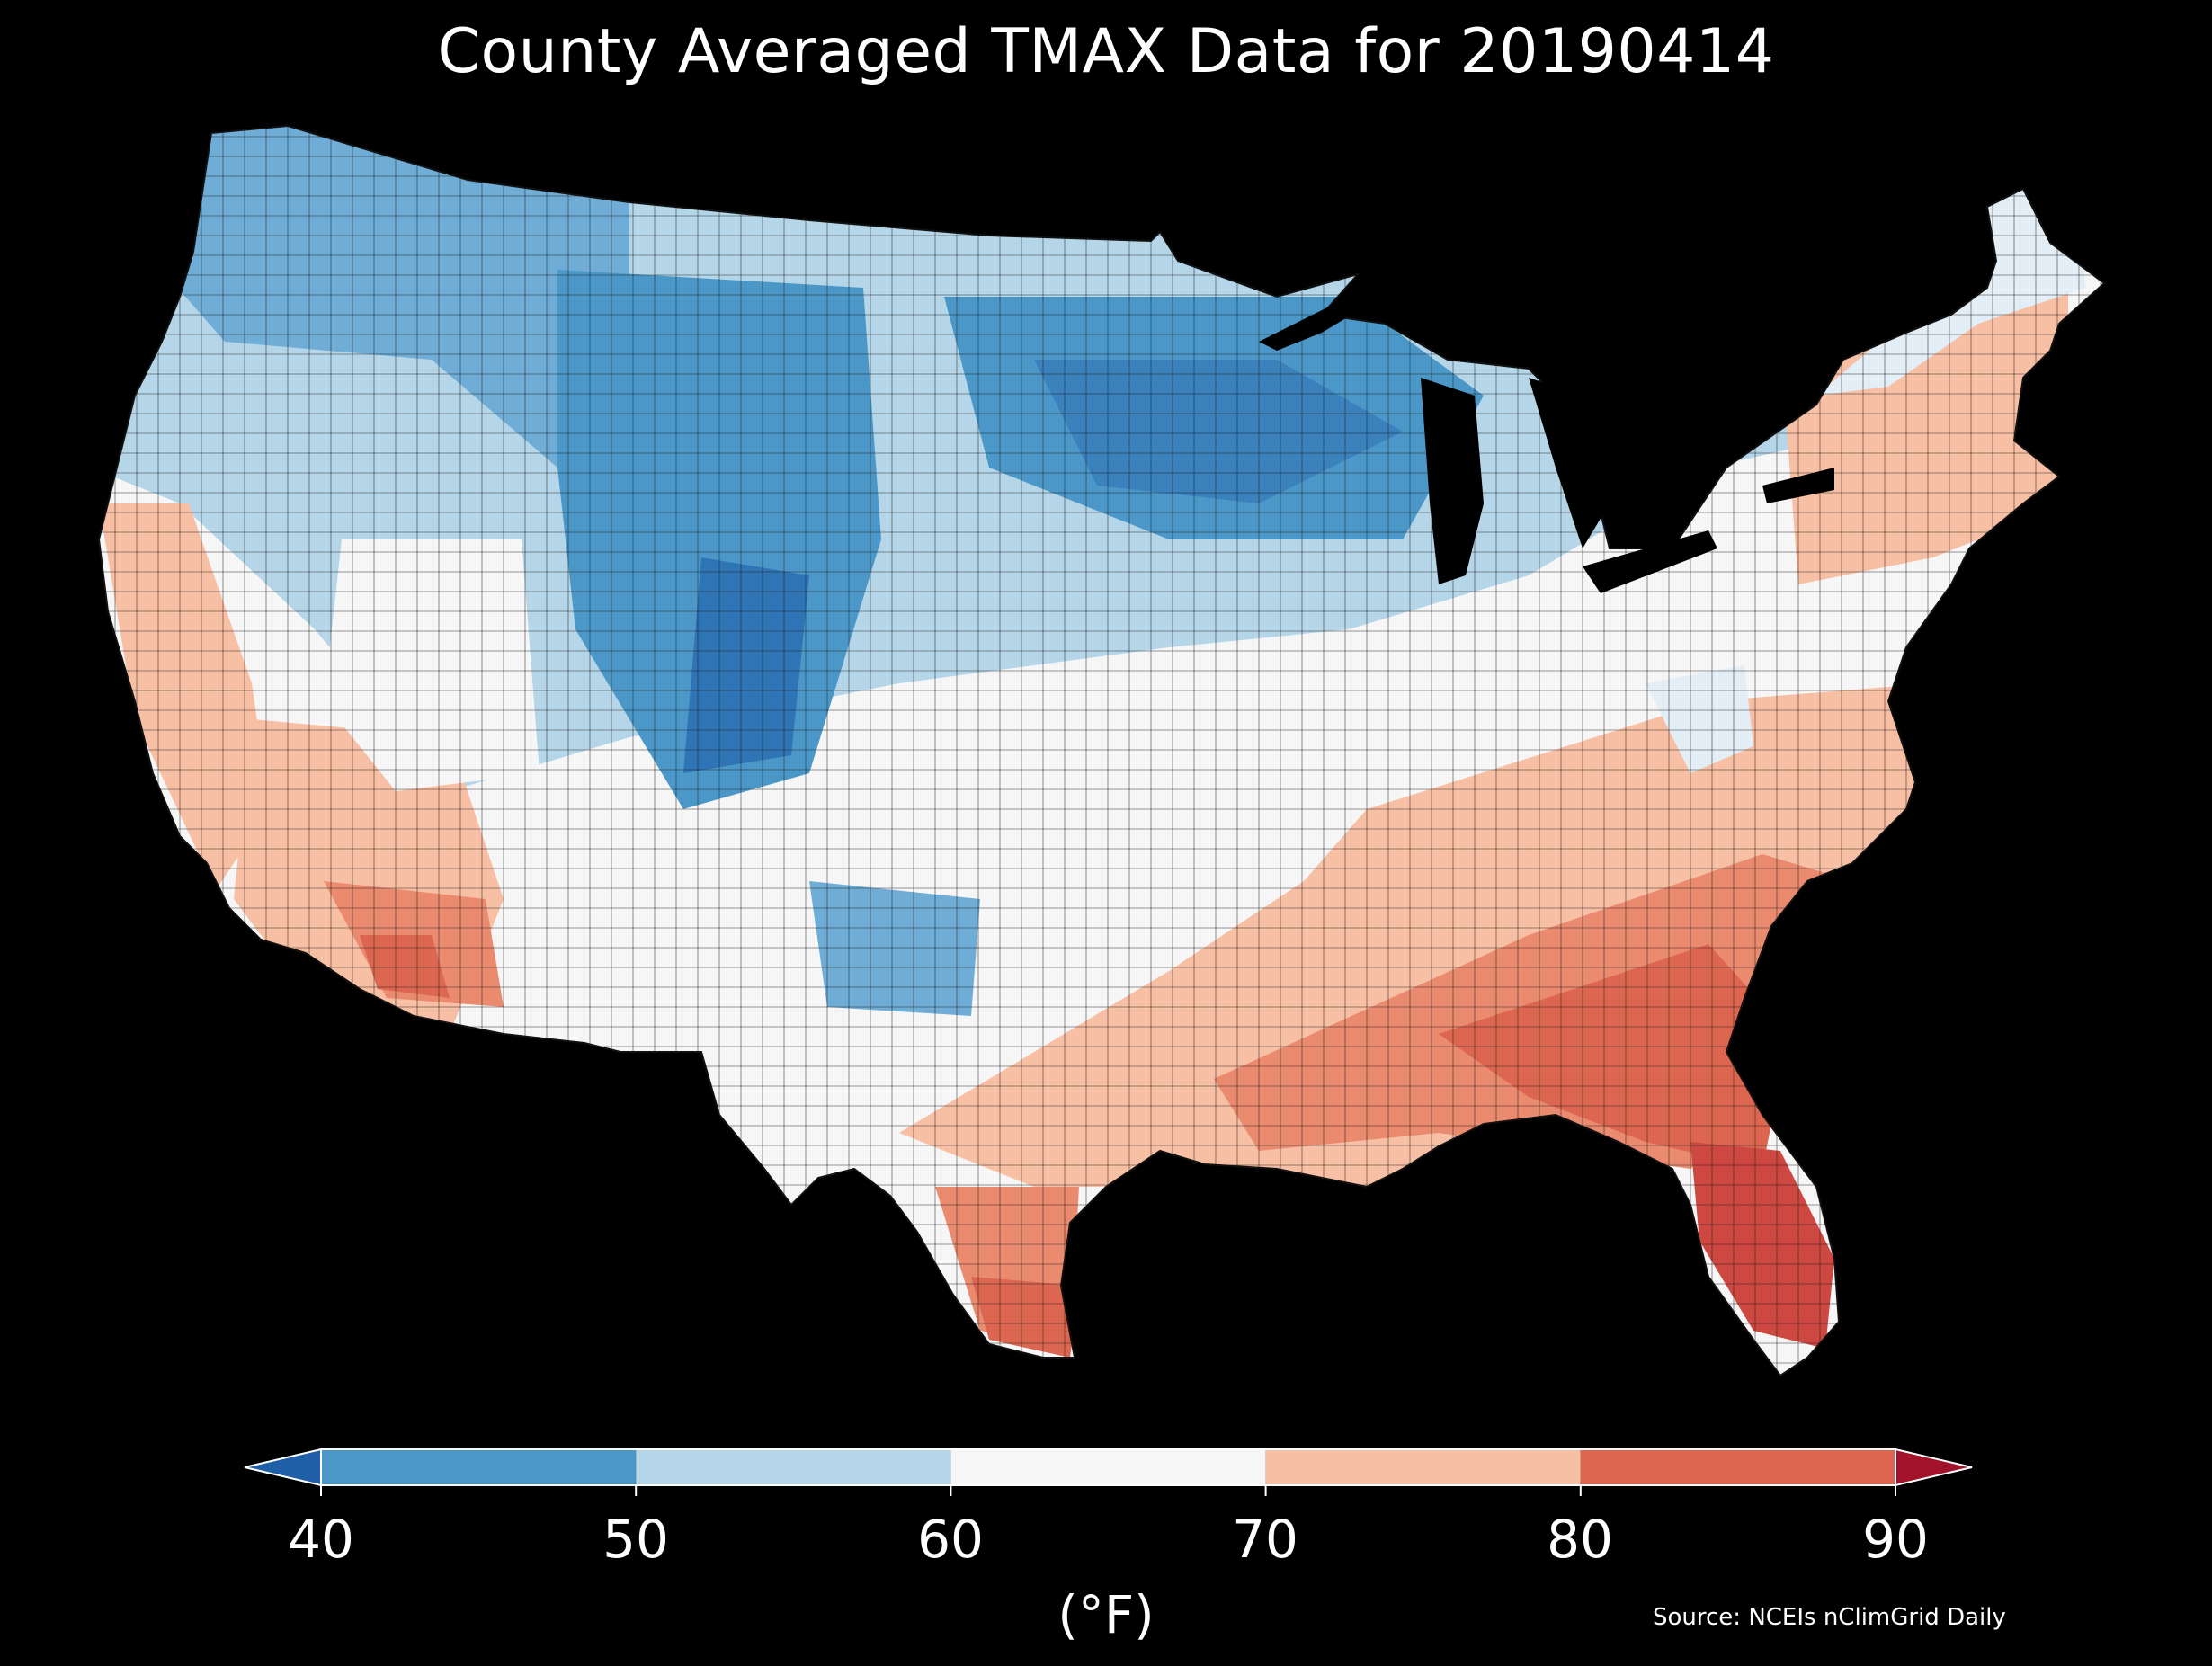 The image size is (2212, 1666). Describe the element at coordinates (1322, 315) in the screenshot. I see `lake-superior` at that location.